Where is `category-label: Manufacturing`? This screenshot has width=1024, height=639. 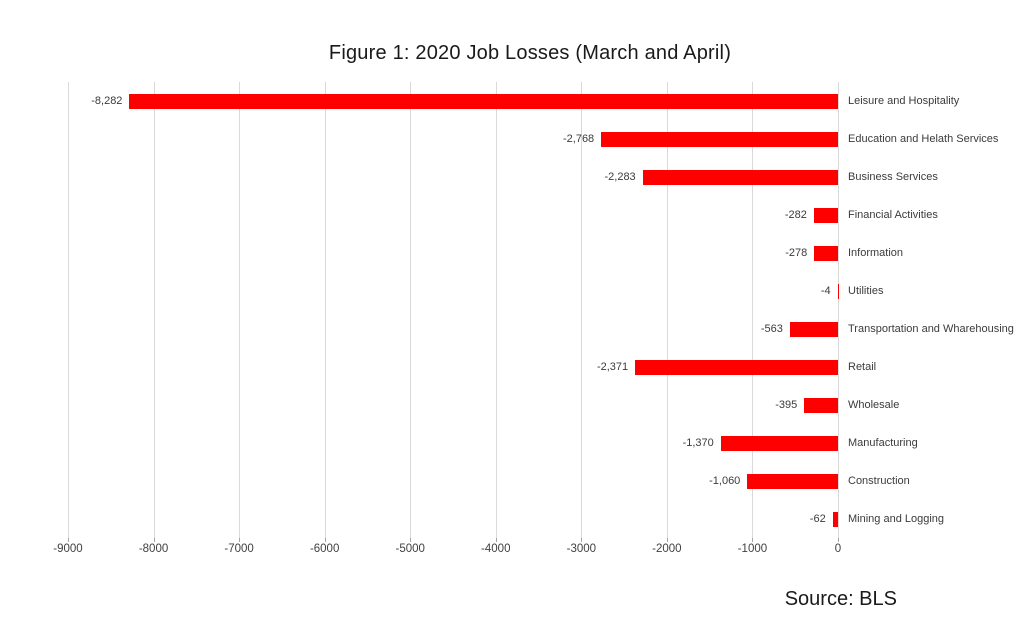 category-label: Manufacturing is located at coordinates (883, 443).